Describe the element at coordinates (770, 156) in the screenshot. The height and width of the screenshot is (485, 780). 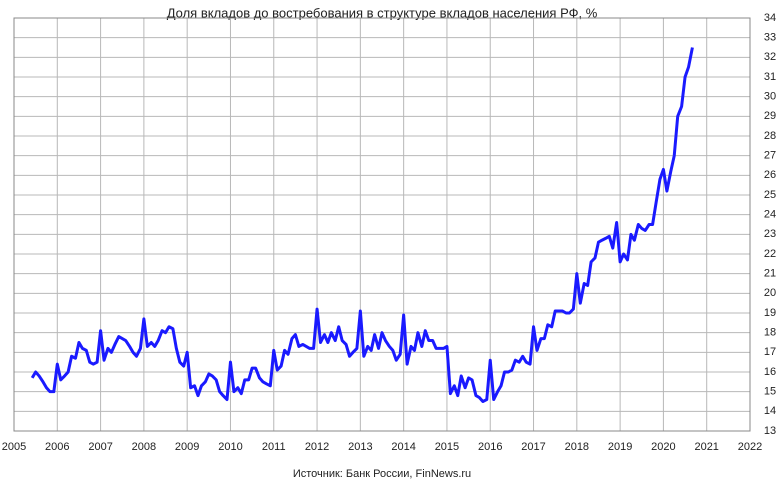
I see `y-tick-label: 27` at that location.